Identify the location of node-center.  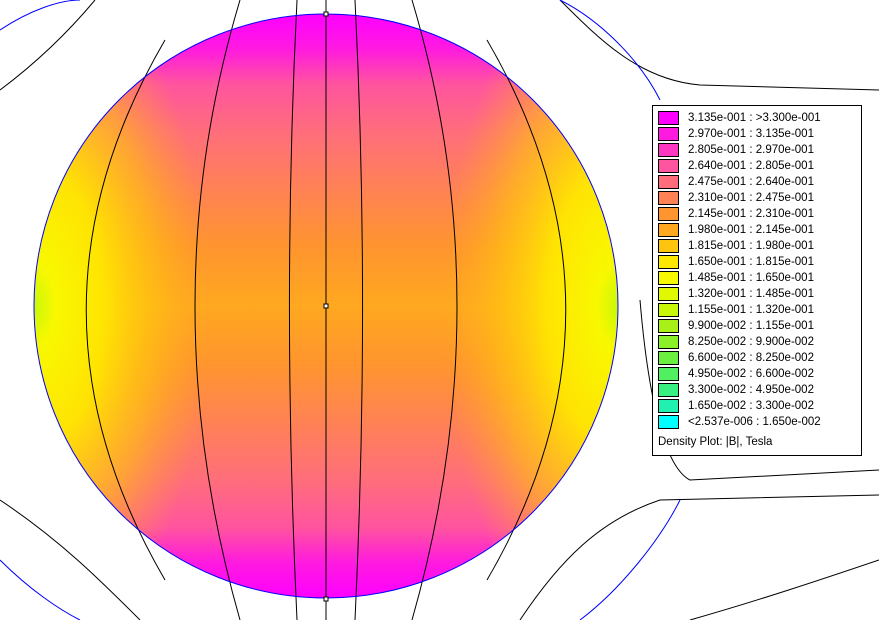
(326, 306).